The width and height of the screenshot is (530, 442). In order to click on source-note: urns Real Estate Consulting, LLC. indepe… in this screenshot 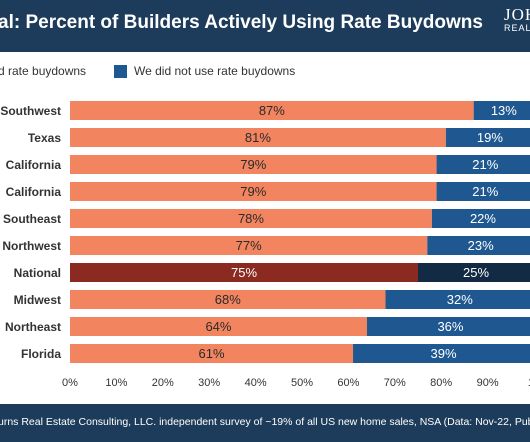, I will do `click(265, 422)`.